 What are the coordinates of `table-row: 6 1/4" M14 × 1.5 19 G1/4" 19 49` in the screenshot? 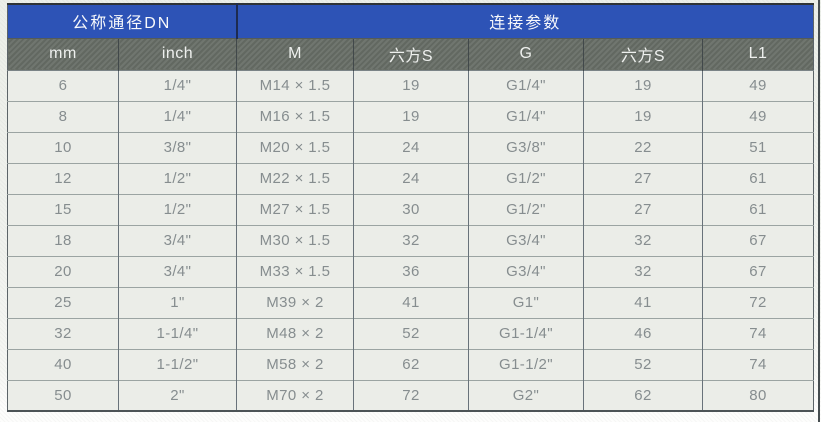 It's located at (410, 85).